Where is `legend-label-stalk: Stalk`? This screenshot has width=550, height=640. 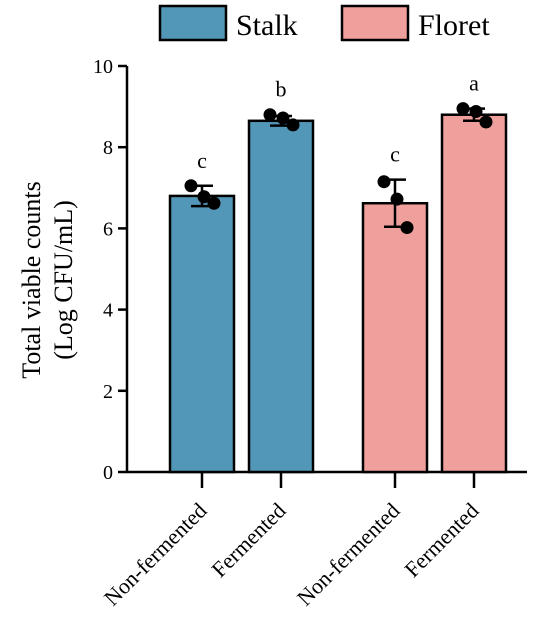
legend-label-stalk: Stalk is located at coordinates (267, 25).